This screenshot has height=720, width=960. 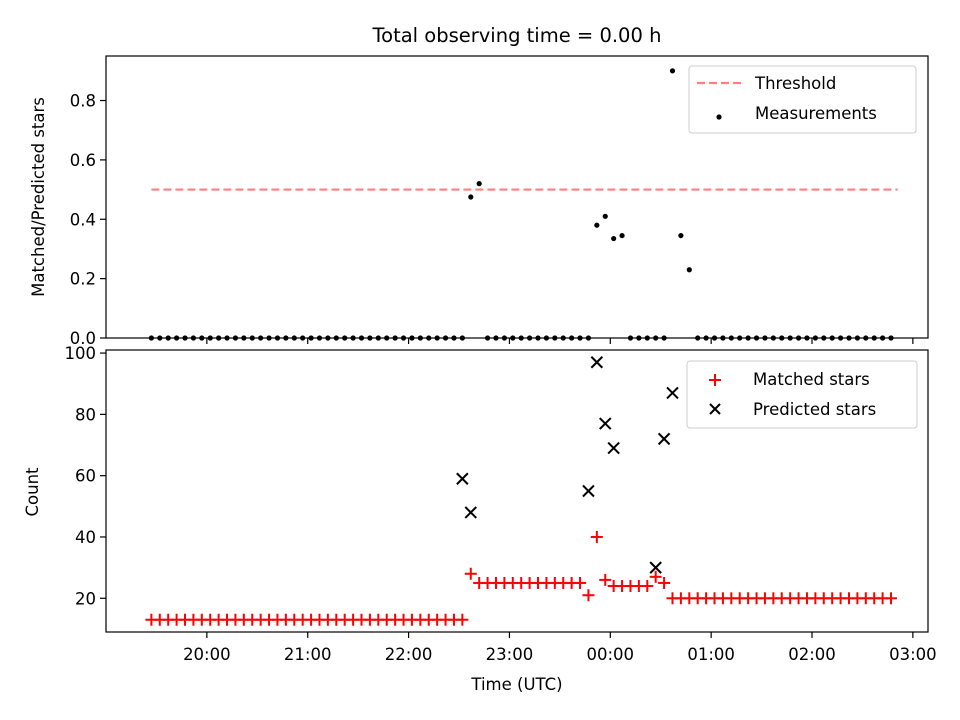 I want to click on top-y-tick-label: 0.6, so click(x=83, y=160).